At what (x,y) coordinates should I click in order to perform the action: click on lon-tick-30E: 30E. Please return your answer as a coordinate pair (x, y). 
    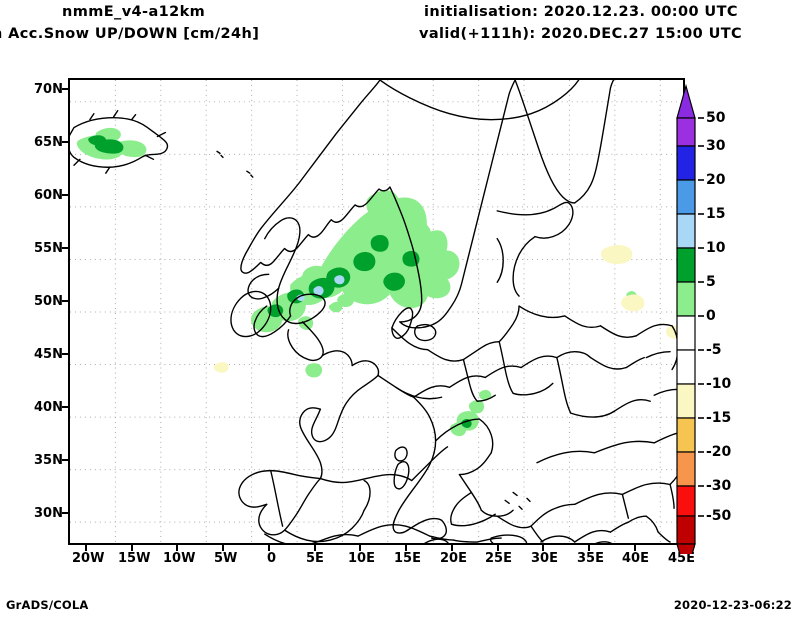
    Looking at the image, I should click on (544, 558).